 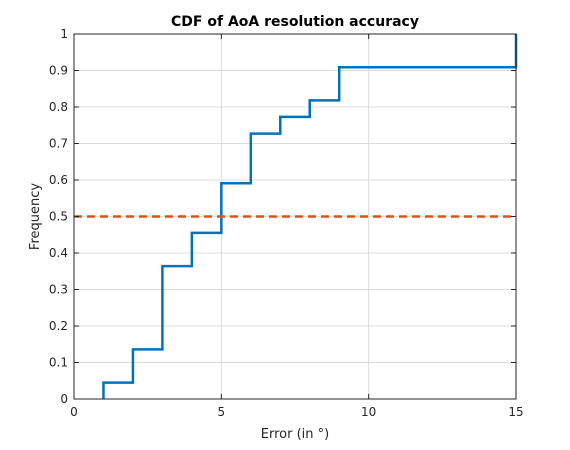 What do you see at coordinates (58, 290) in the screenshot?
I see `y-tick-label: 0.3` at bounding box center [58, 290].